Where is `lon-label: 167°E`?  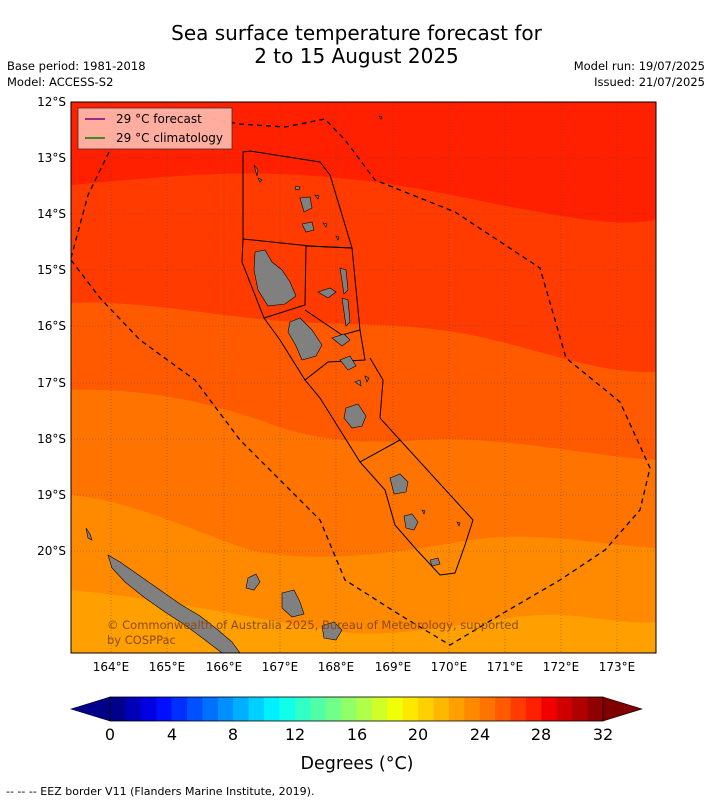
lon-label: 167°E is located at coordinates (280, 667).